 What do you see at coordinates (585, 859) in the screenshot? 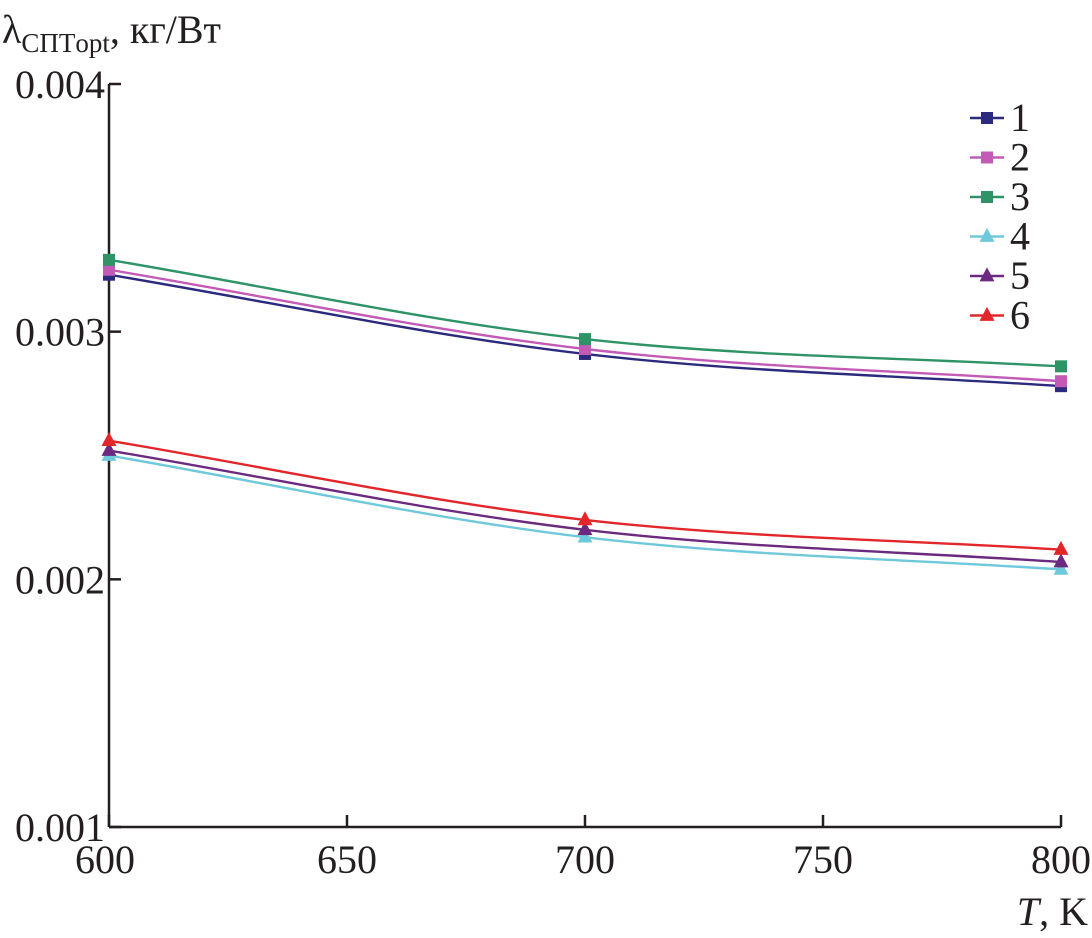
I see `x-tick-label: 700` at bounding box center [585, 859].